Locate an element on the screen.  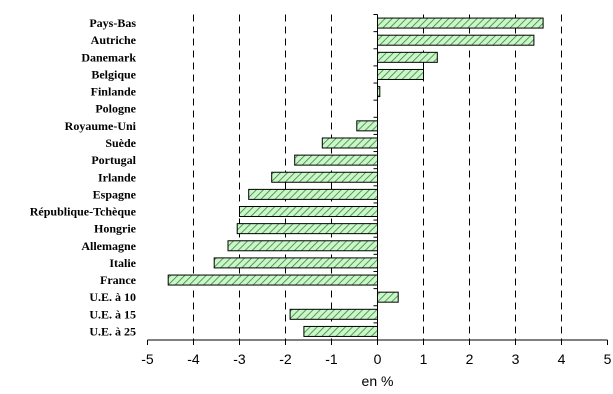
x-tick-label: 0 is located at coordinates (378, 359).